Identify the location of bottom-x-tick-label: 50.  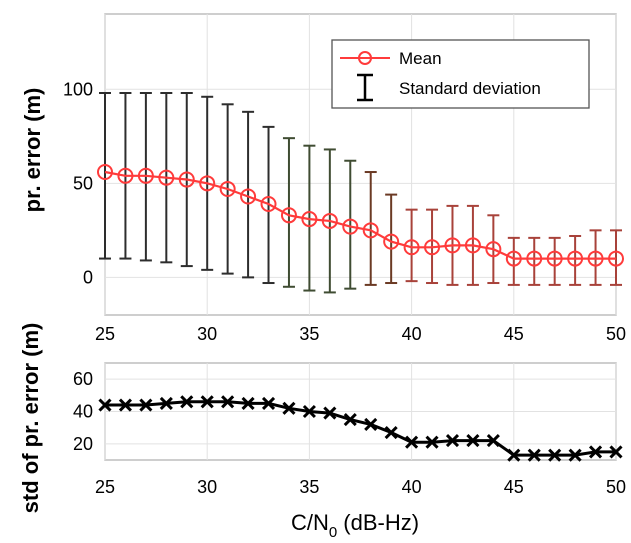
(616, 487).